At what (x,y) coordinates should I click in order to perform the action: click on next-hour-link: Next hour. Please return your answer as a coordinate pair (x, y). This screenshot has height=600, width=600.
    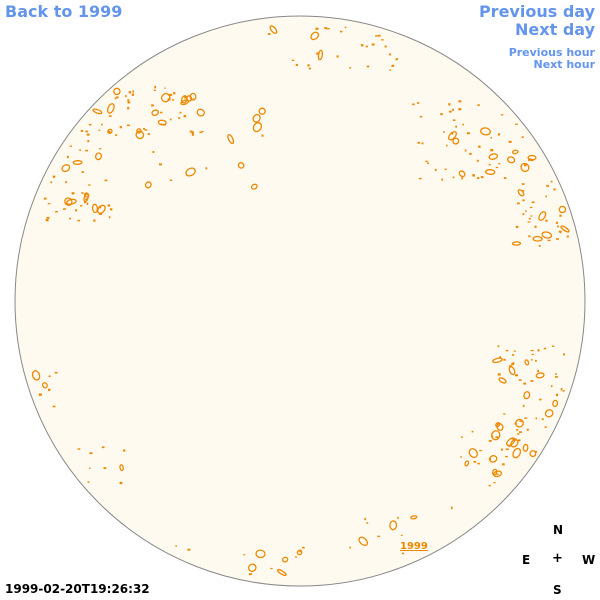
    Looking at the image, I should click on (564, 64).